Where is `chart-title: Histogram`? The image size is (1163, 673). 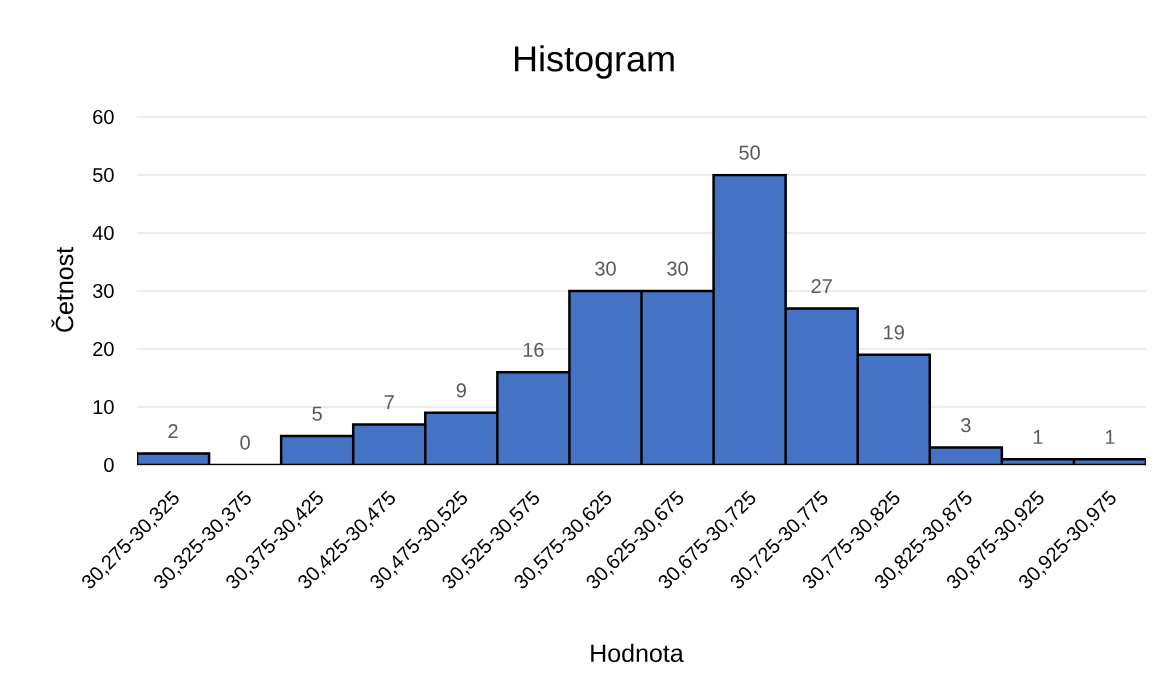 chart-title: Histogram is located at coordinates (594, 62).